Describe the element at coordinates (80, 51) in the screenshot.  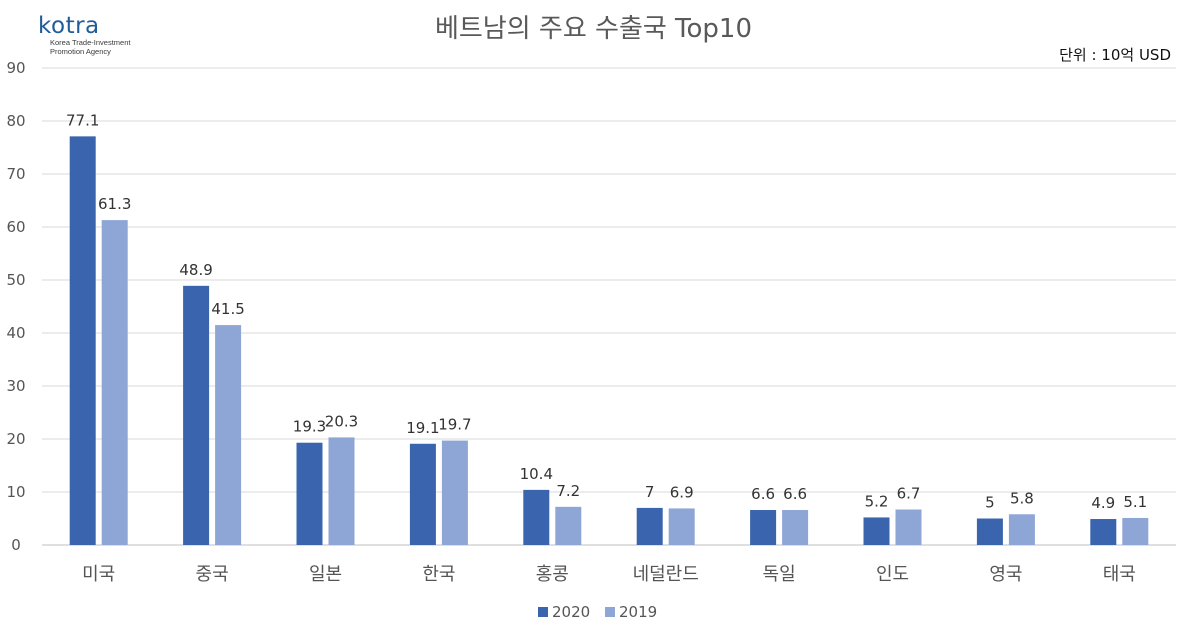
I see `logo-tagline-2: Promotion Agency` at that location.